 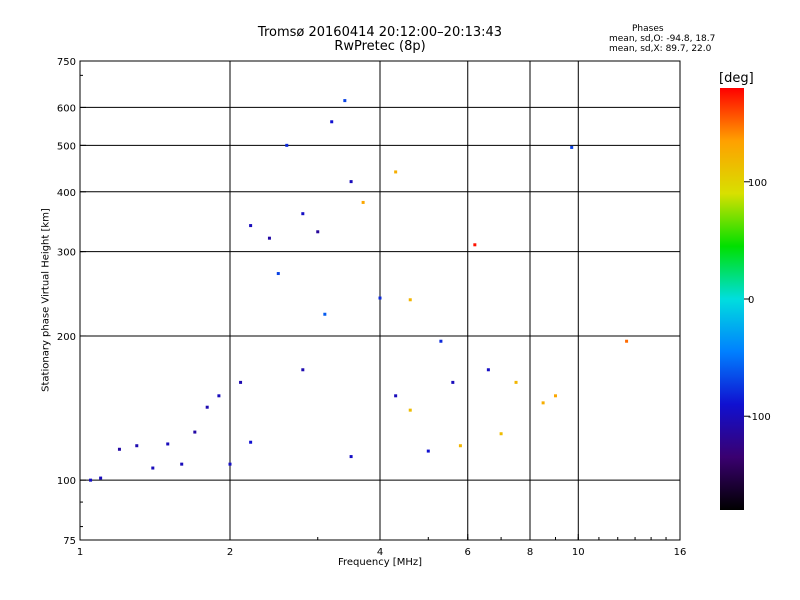 What do you see at coordinates (80, 552) in the screenshot?
I see `x-tick-label: 1` at bounding box center [80, 552].